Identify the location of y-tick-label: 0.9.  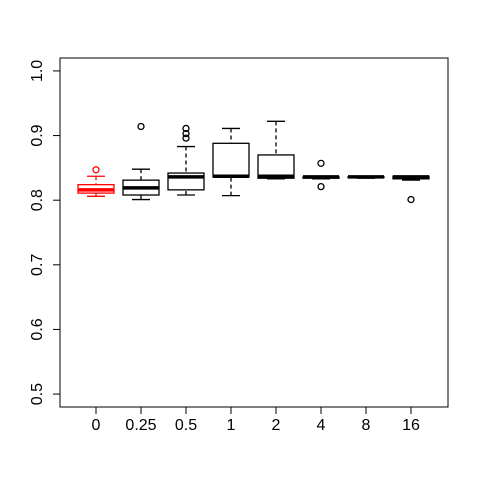
(37, 135).